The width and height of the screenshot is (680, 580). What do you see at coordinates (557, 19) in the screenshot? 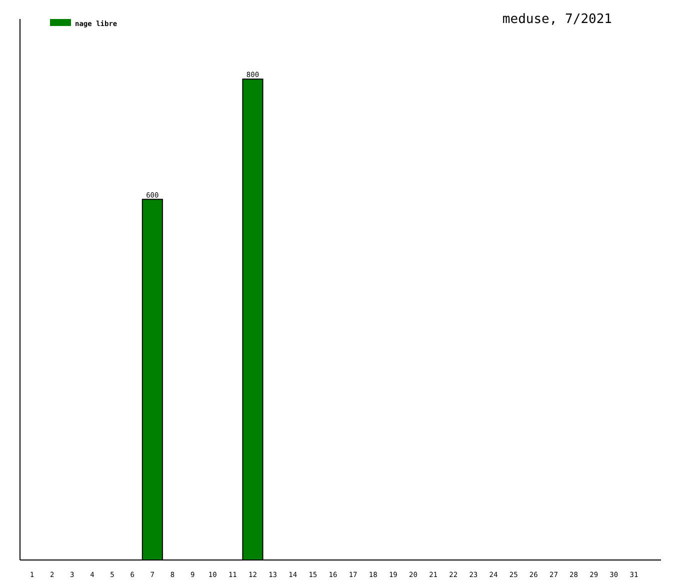
I see `chart-title: meduse, 7/2021` at bounding box center [557, 19].